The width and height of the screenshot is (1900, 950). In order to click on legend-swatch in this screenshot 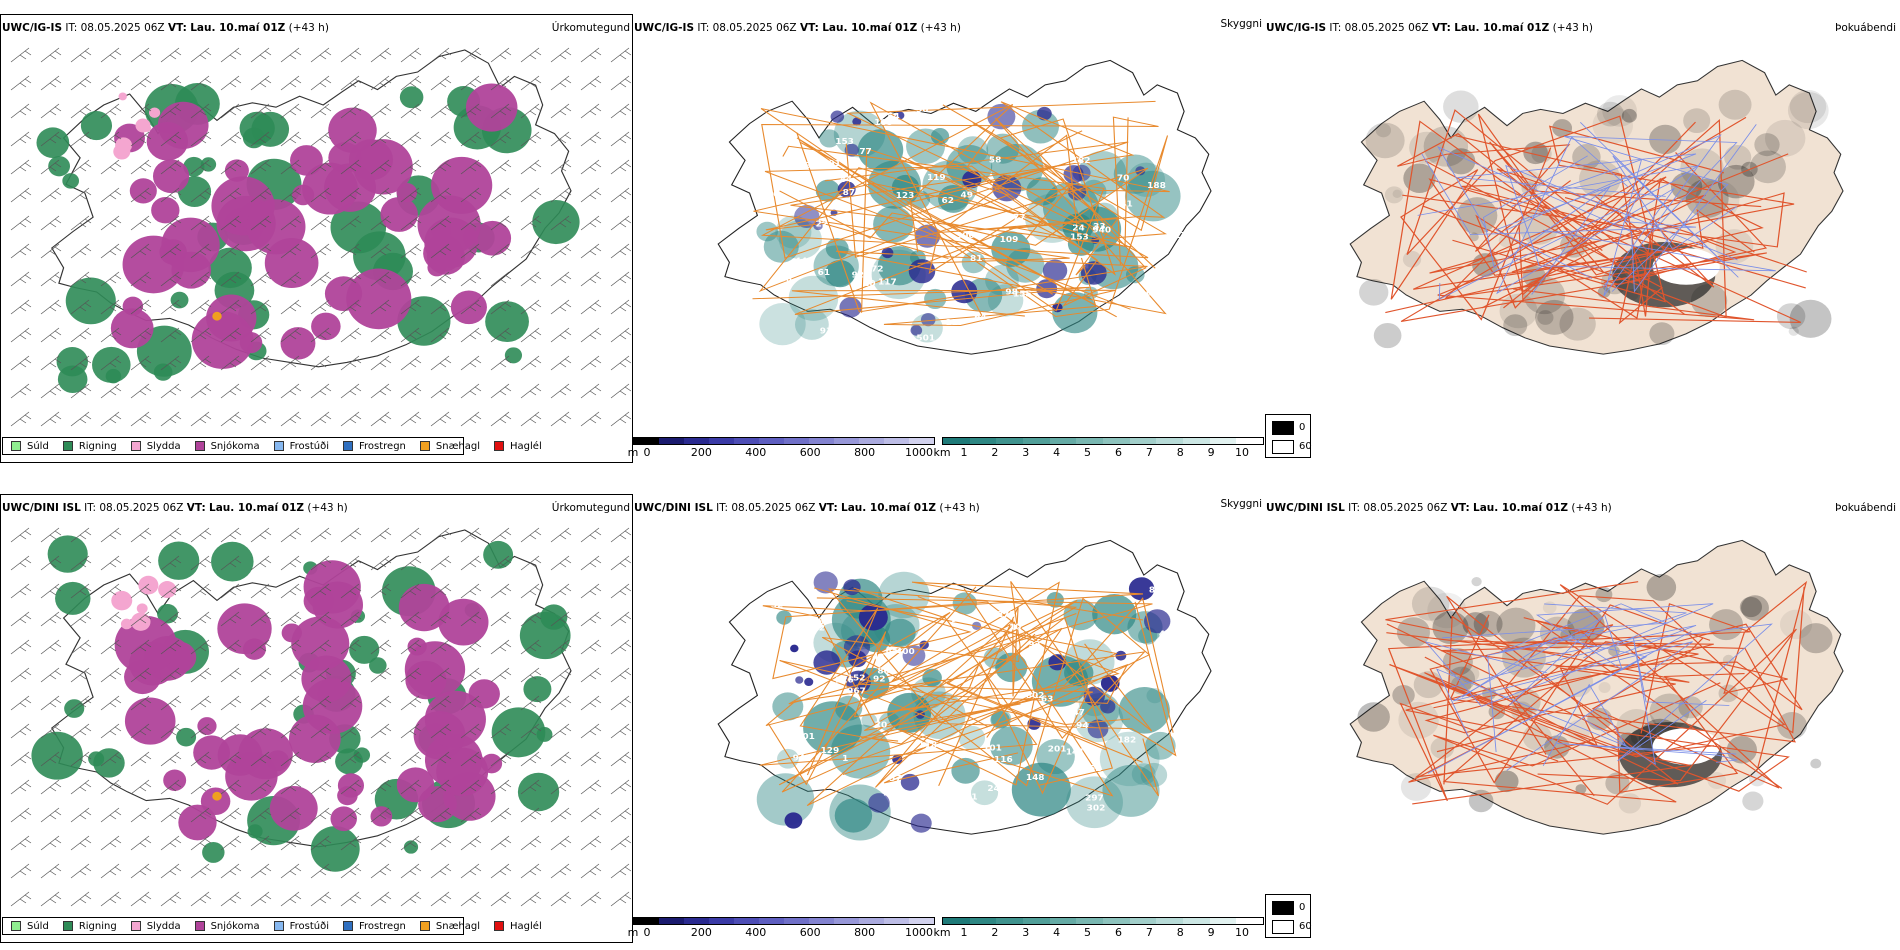, I will do `click(67, 446)`.